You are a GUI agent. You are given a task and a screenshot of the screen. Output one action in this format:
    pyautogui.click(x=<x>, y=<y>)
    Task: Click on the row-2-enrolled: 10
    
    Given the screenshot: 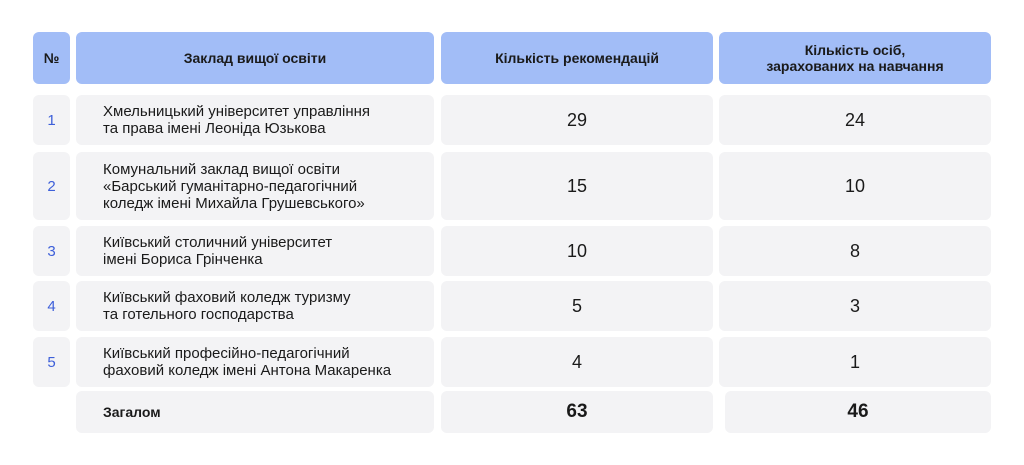 What is the action you would take?
    pyautogui.click(x=855, y=186)
    